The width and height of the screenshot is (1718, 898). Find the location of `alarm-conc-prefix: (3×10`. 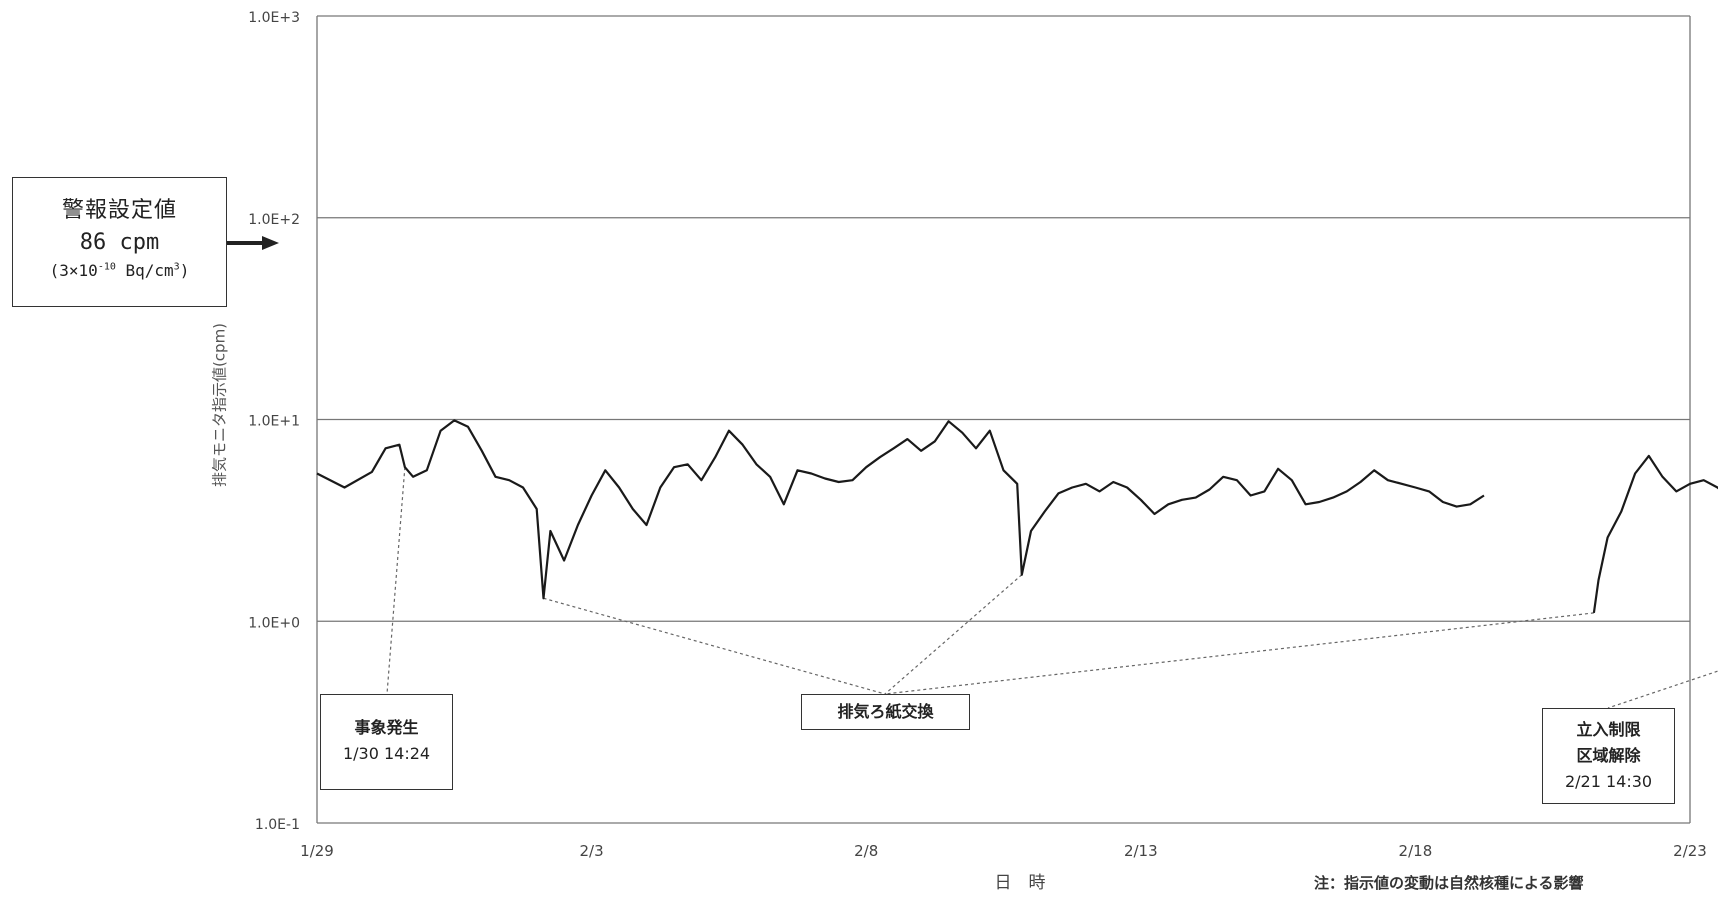

alarm-conc-prefix: (3×10 is located at coordinates (73, 270).